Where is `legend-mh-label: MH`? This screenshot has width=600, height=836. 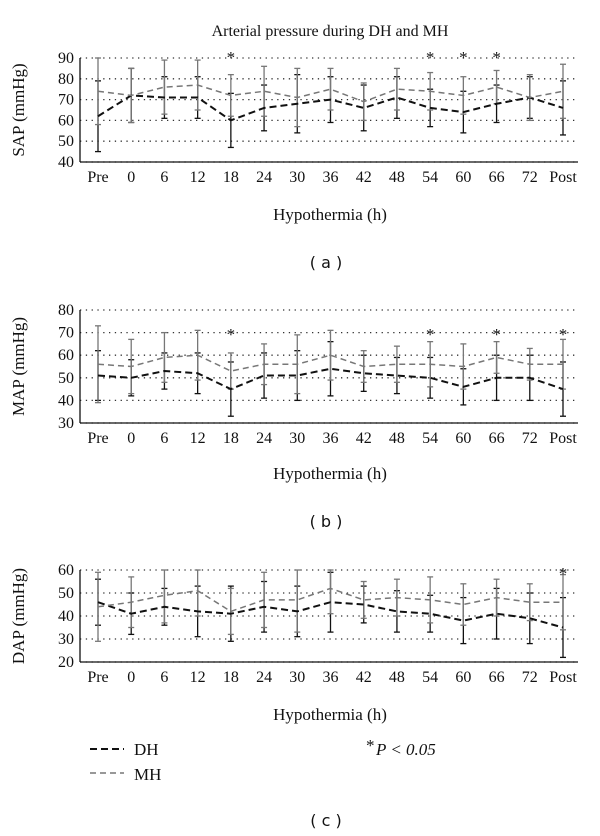
legend-mh-label: MH is located at coordinates (147, 774).